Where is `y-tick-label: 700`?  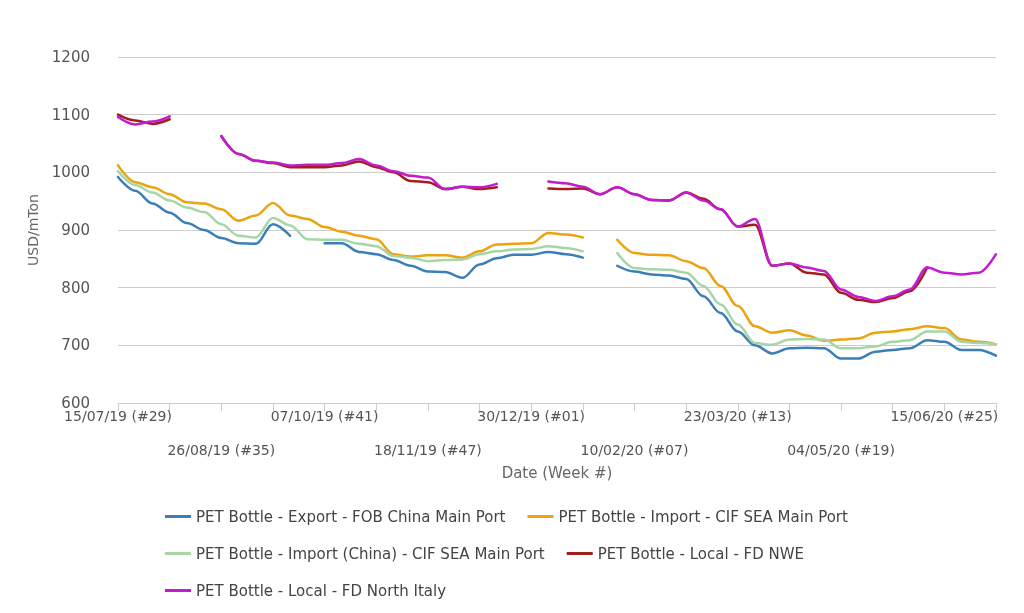
y-tick-label: 700 is located at coordinates (75, 345).